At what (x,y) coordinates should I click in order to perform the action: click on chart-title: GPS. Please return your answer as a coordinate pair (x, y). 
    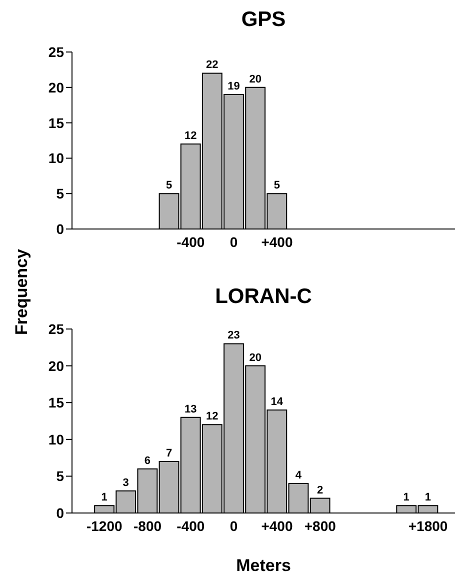
    Looking at the image, I should click on (263, 20).